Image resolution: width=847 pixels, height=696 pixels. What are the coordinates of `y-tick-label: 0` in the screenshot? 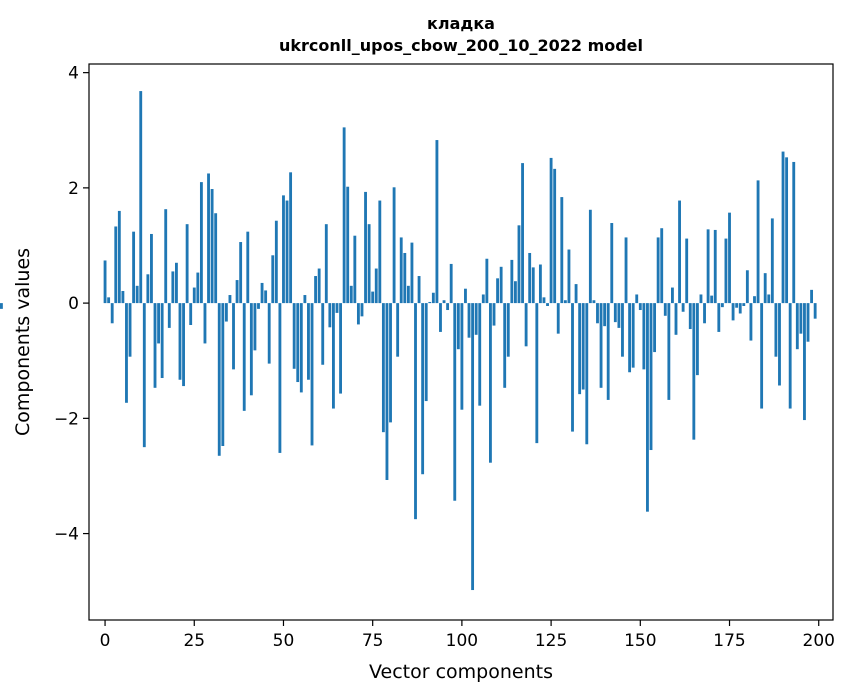 It's located at (73, 304).